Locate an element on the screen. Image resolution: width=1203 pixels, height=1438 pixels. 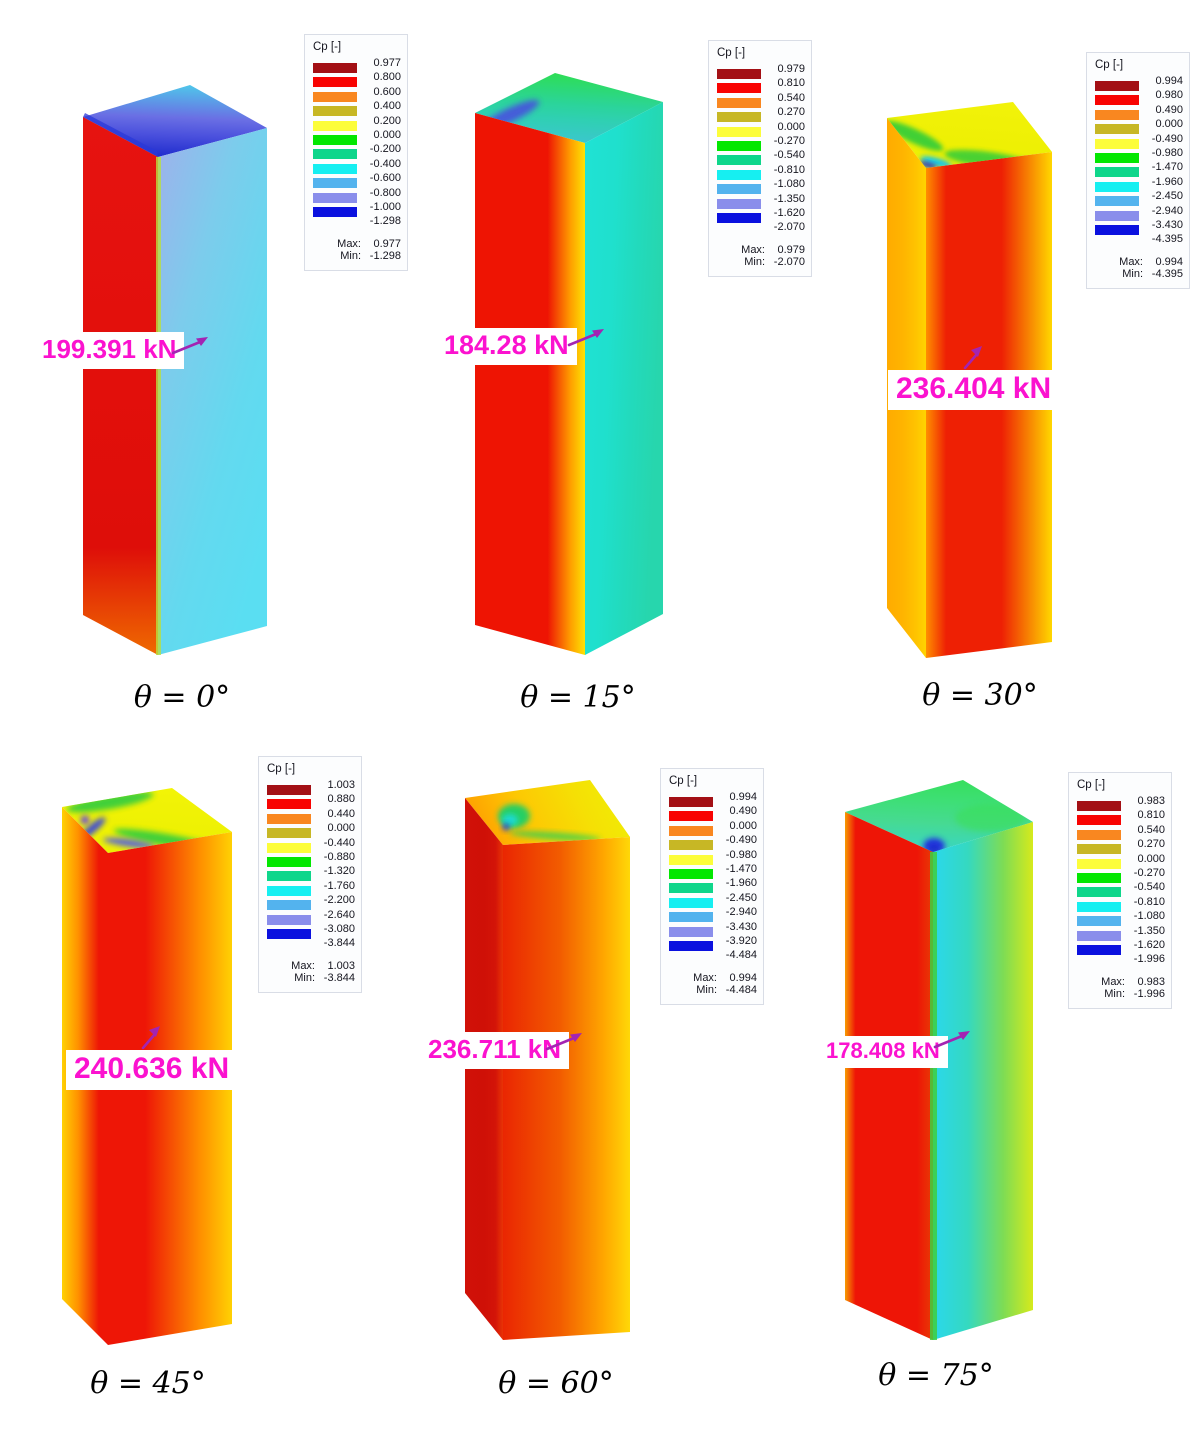
legend-tick-value: -1.996 is located at coordinates (1149, 959).